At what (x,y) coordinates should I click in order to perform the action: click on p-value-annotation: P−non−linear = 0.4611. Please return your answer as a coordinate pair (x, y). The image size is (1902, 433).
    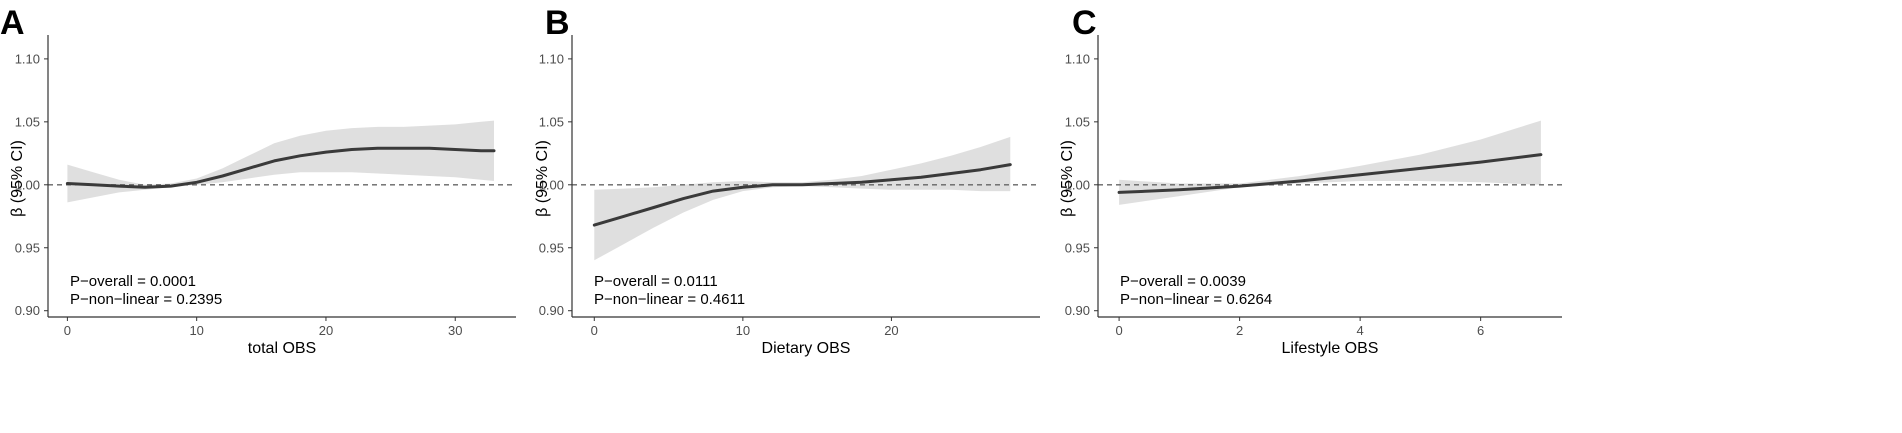
    Looking at the image, I should click on (669, 299).